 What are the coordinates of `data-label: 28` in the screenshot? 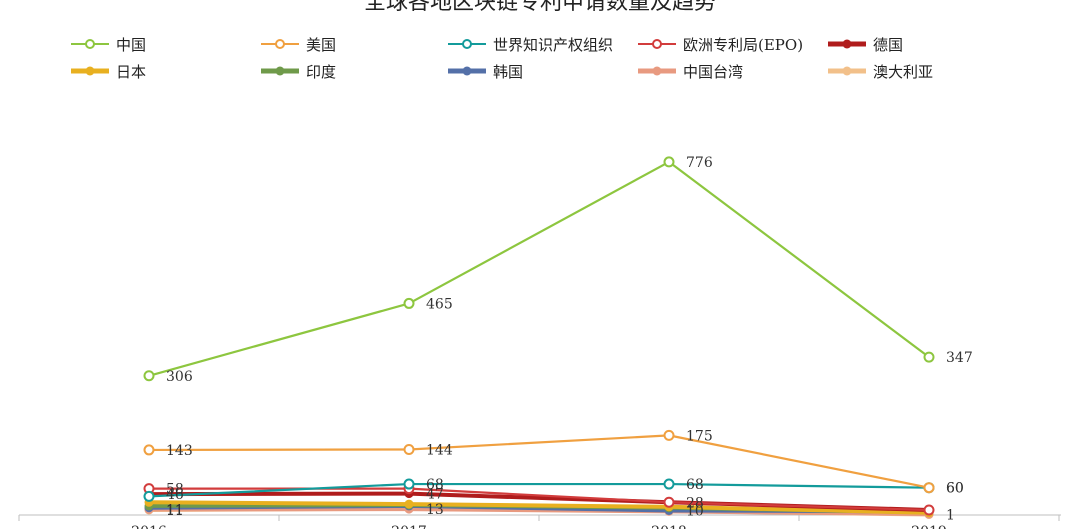 It's located at (695, 503).